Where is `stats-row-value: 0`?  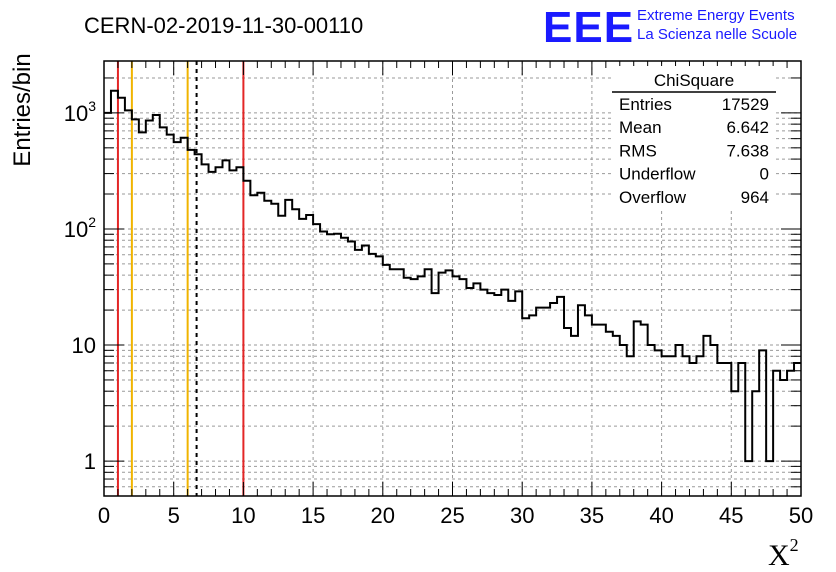
stats-row-value: 0 is located at coordinates (764, 174).